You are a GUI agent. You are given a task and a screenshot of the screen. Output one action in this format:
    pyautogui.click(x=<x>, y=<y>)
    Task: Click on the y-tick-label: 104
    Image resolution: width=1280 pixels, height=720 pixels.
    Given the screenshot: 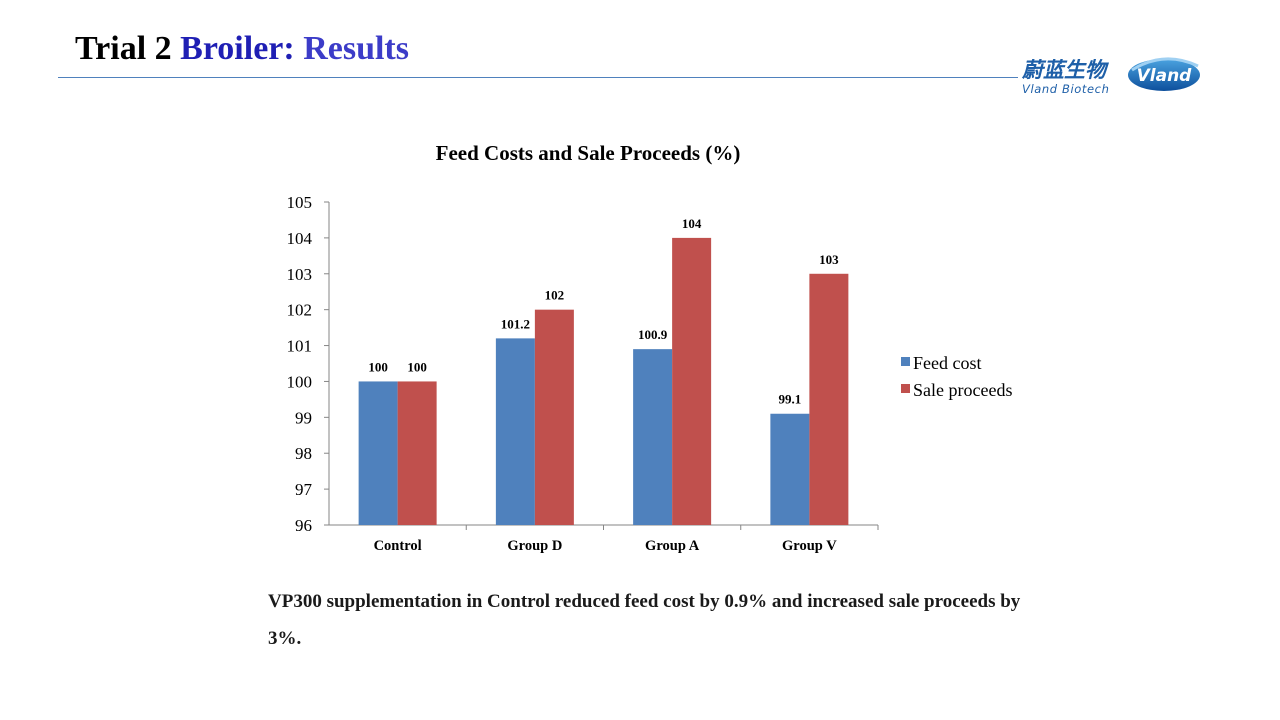 What is the action you would take?
    pyautogui.click(x=300, y=238)
    